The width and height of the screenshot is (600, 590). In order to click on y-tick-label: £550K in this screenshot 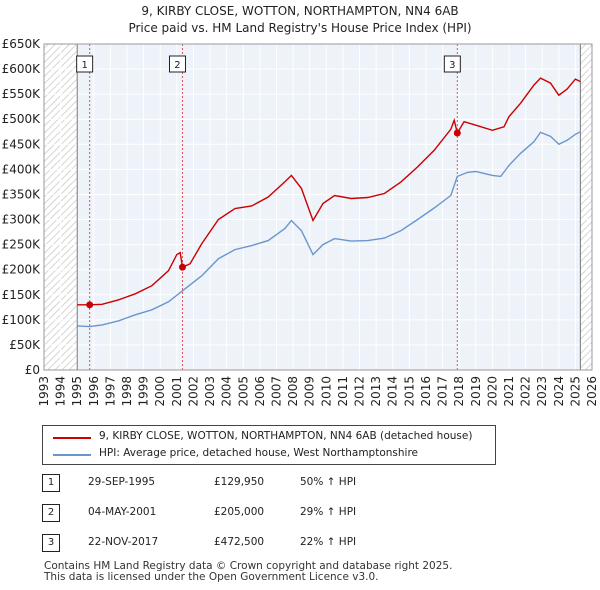, I will do `click(22, 94)`.